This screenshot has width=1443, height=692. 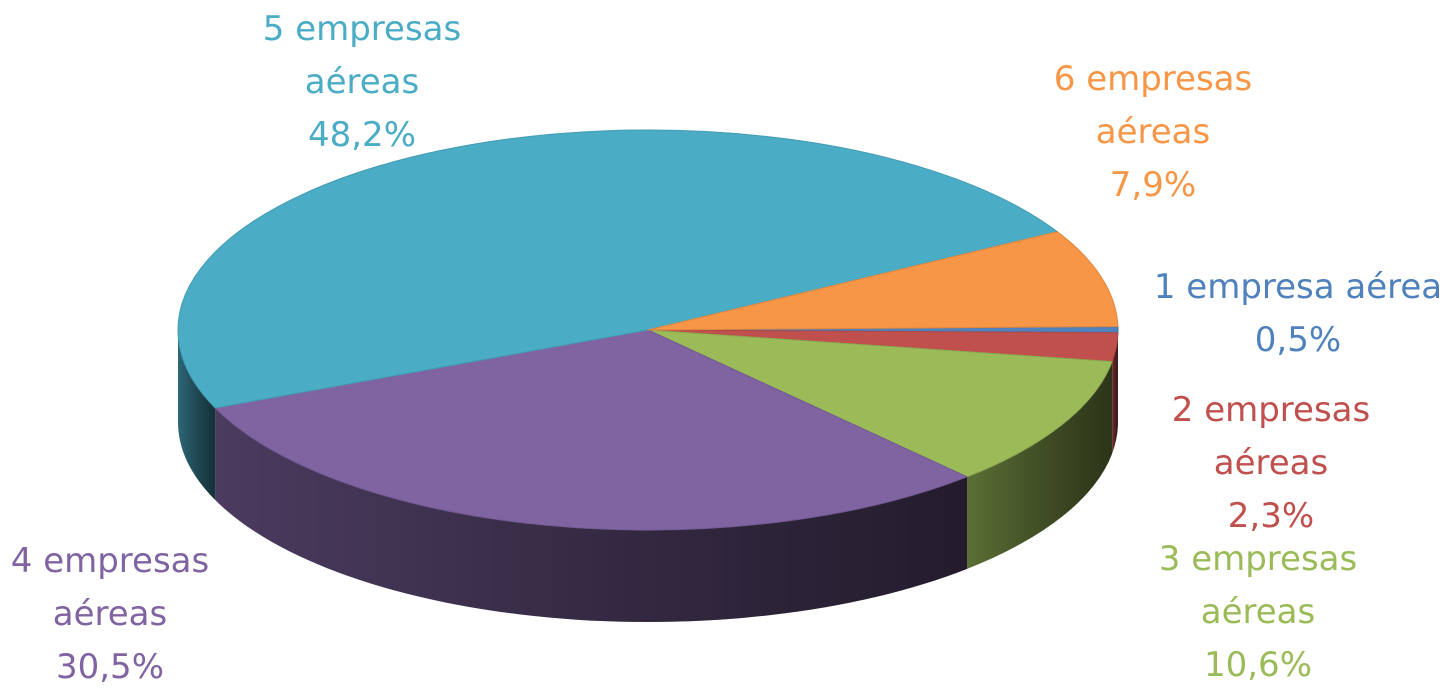 I want to click on data-label-1-empresa-a-rea: 1 empresa aérea 0,5%, so click(x=1298, y=313).